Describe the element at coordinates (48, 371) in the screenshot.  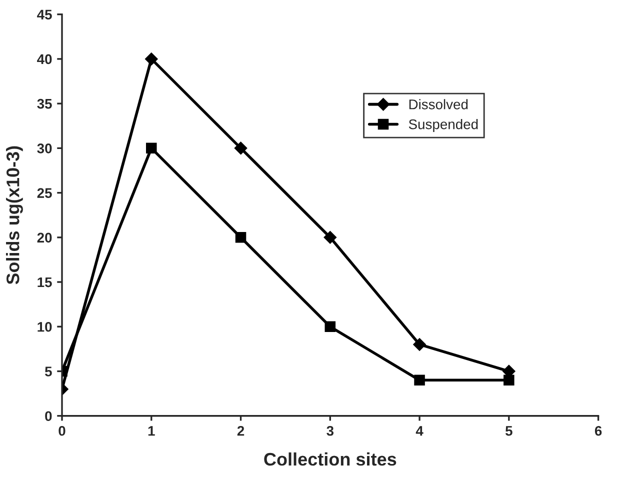
I see `y-tick-label: 5` at that location.